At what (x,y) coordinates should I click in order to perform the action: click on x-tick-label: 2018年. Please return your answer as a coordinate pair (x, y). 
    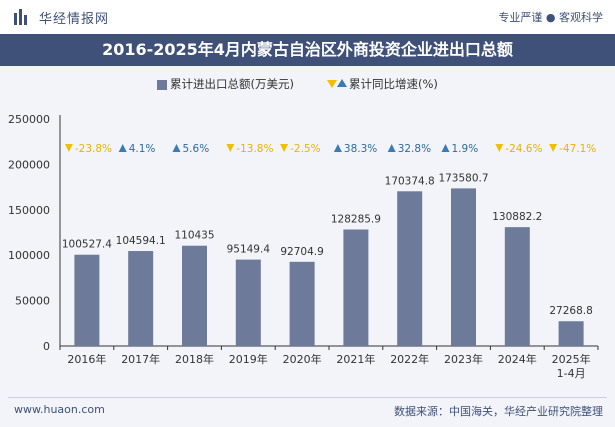
    Looking at the image, I should click on (194, 359).